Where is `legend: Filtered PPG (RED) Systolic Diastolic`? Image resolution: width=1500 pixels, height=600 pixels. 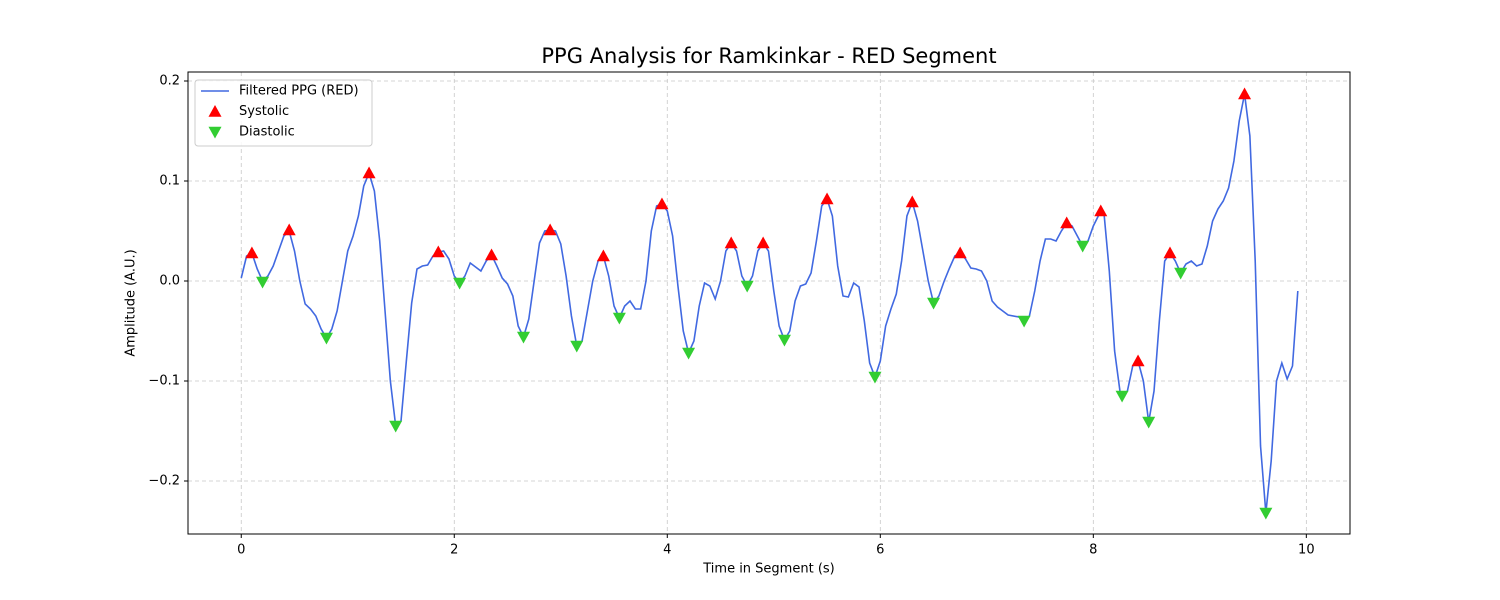 legend: Filtered PPG (RED) Systolic Diastolic is located at coordinates (283, 113).